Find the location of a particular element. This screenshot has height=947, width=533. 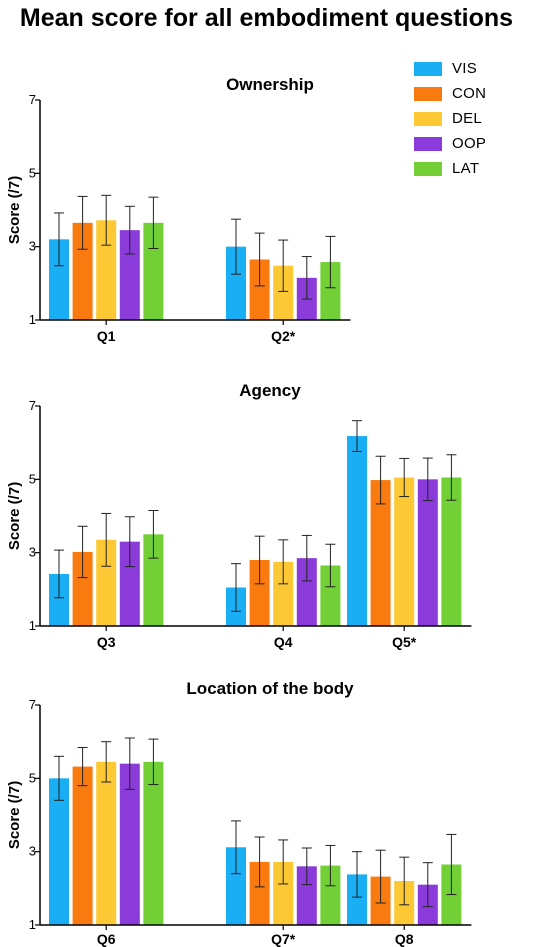

bar-vis-q5 is located at coordinates (357, 531).